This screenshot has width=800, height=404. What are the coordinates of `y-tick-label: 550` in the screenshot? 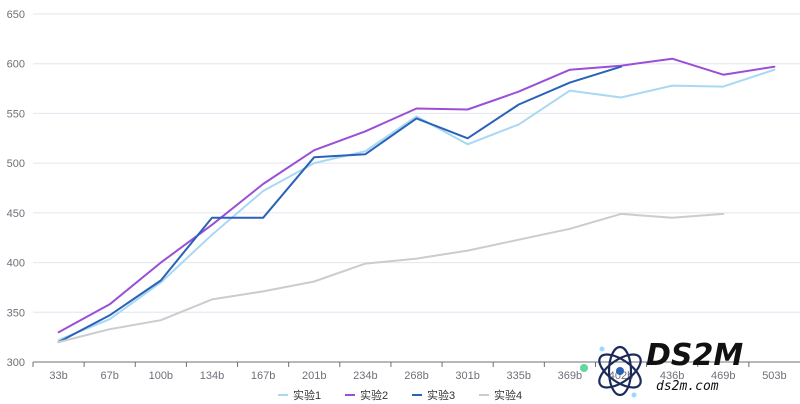 It's located at (16, 114).